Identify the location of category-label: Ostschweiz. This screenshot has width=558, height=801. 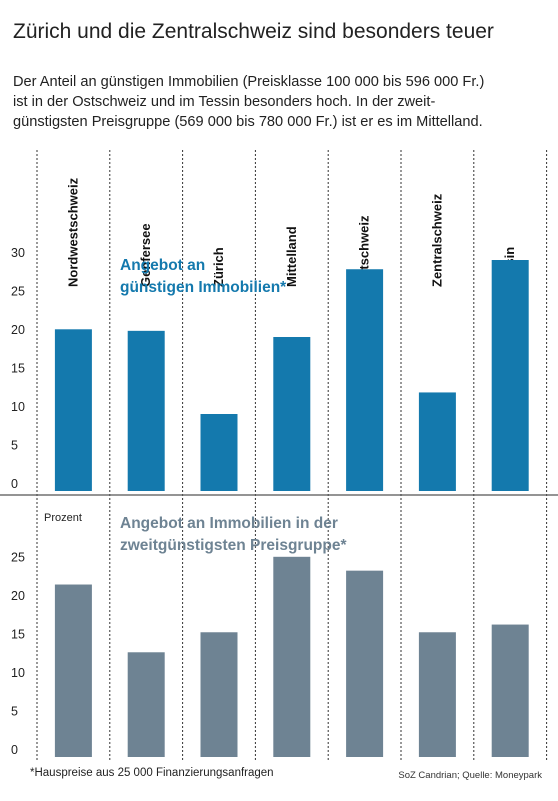
(364, 251).